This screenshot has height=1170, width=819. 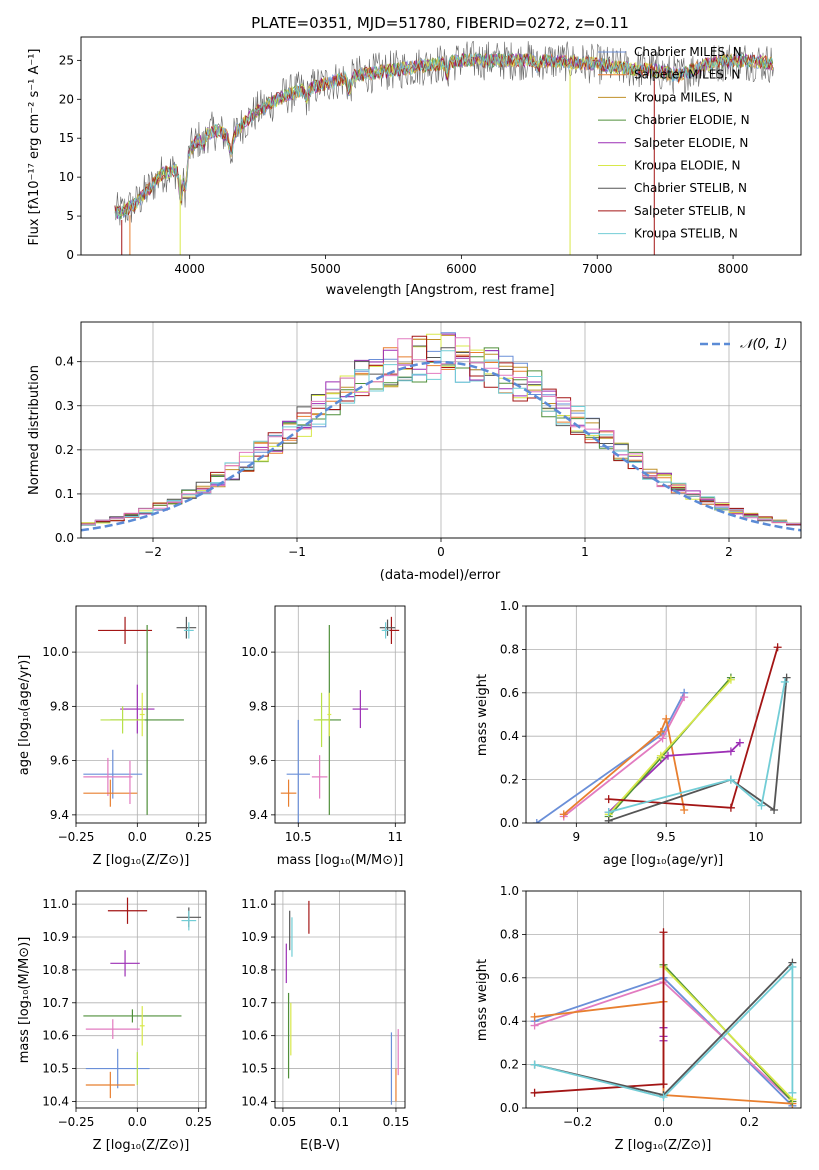 I want to click on y-tick-label: 20, so click(x=66, y=99).